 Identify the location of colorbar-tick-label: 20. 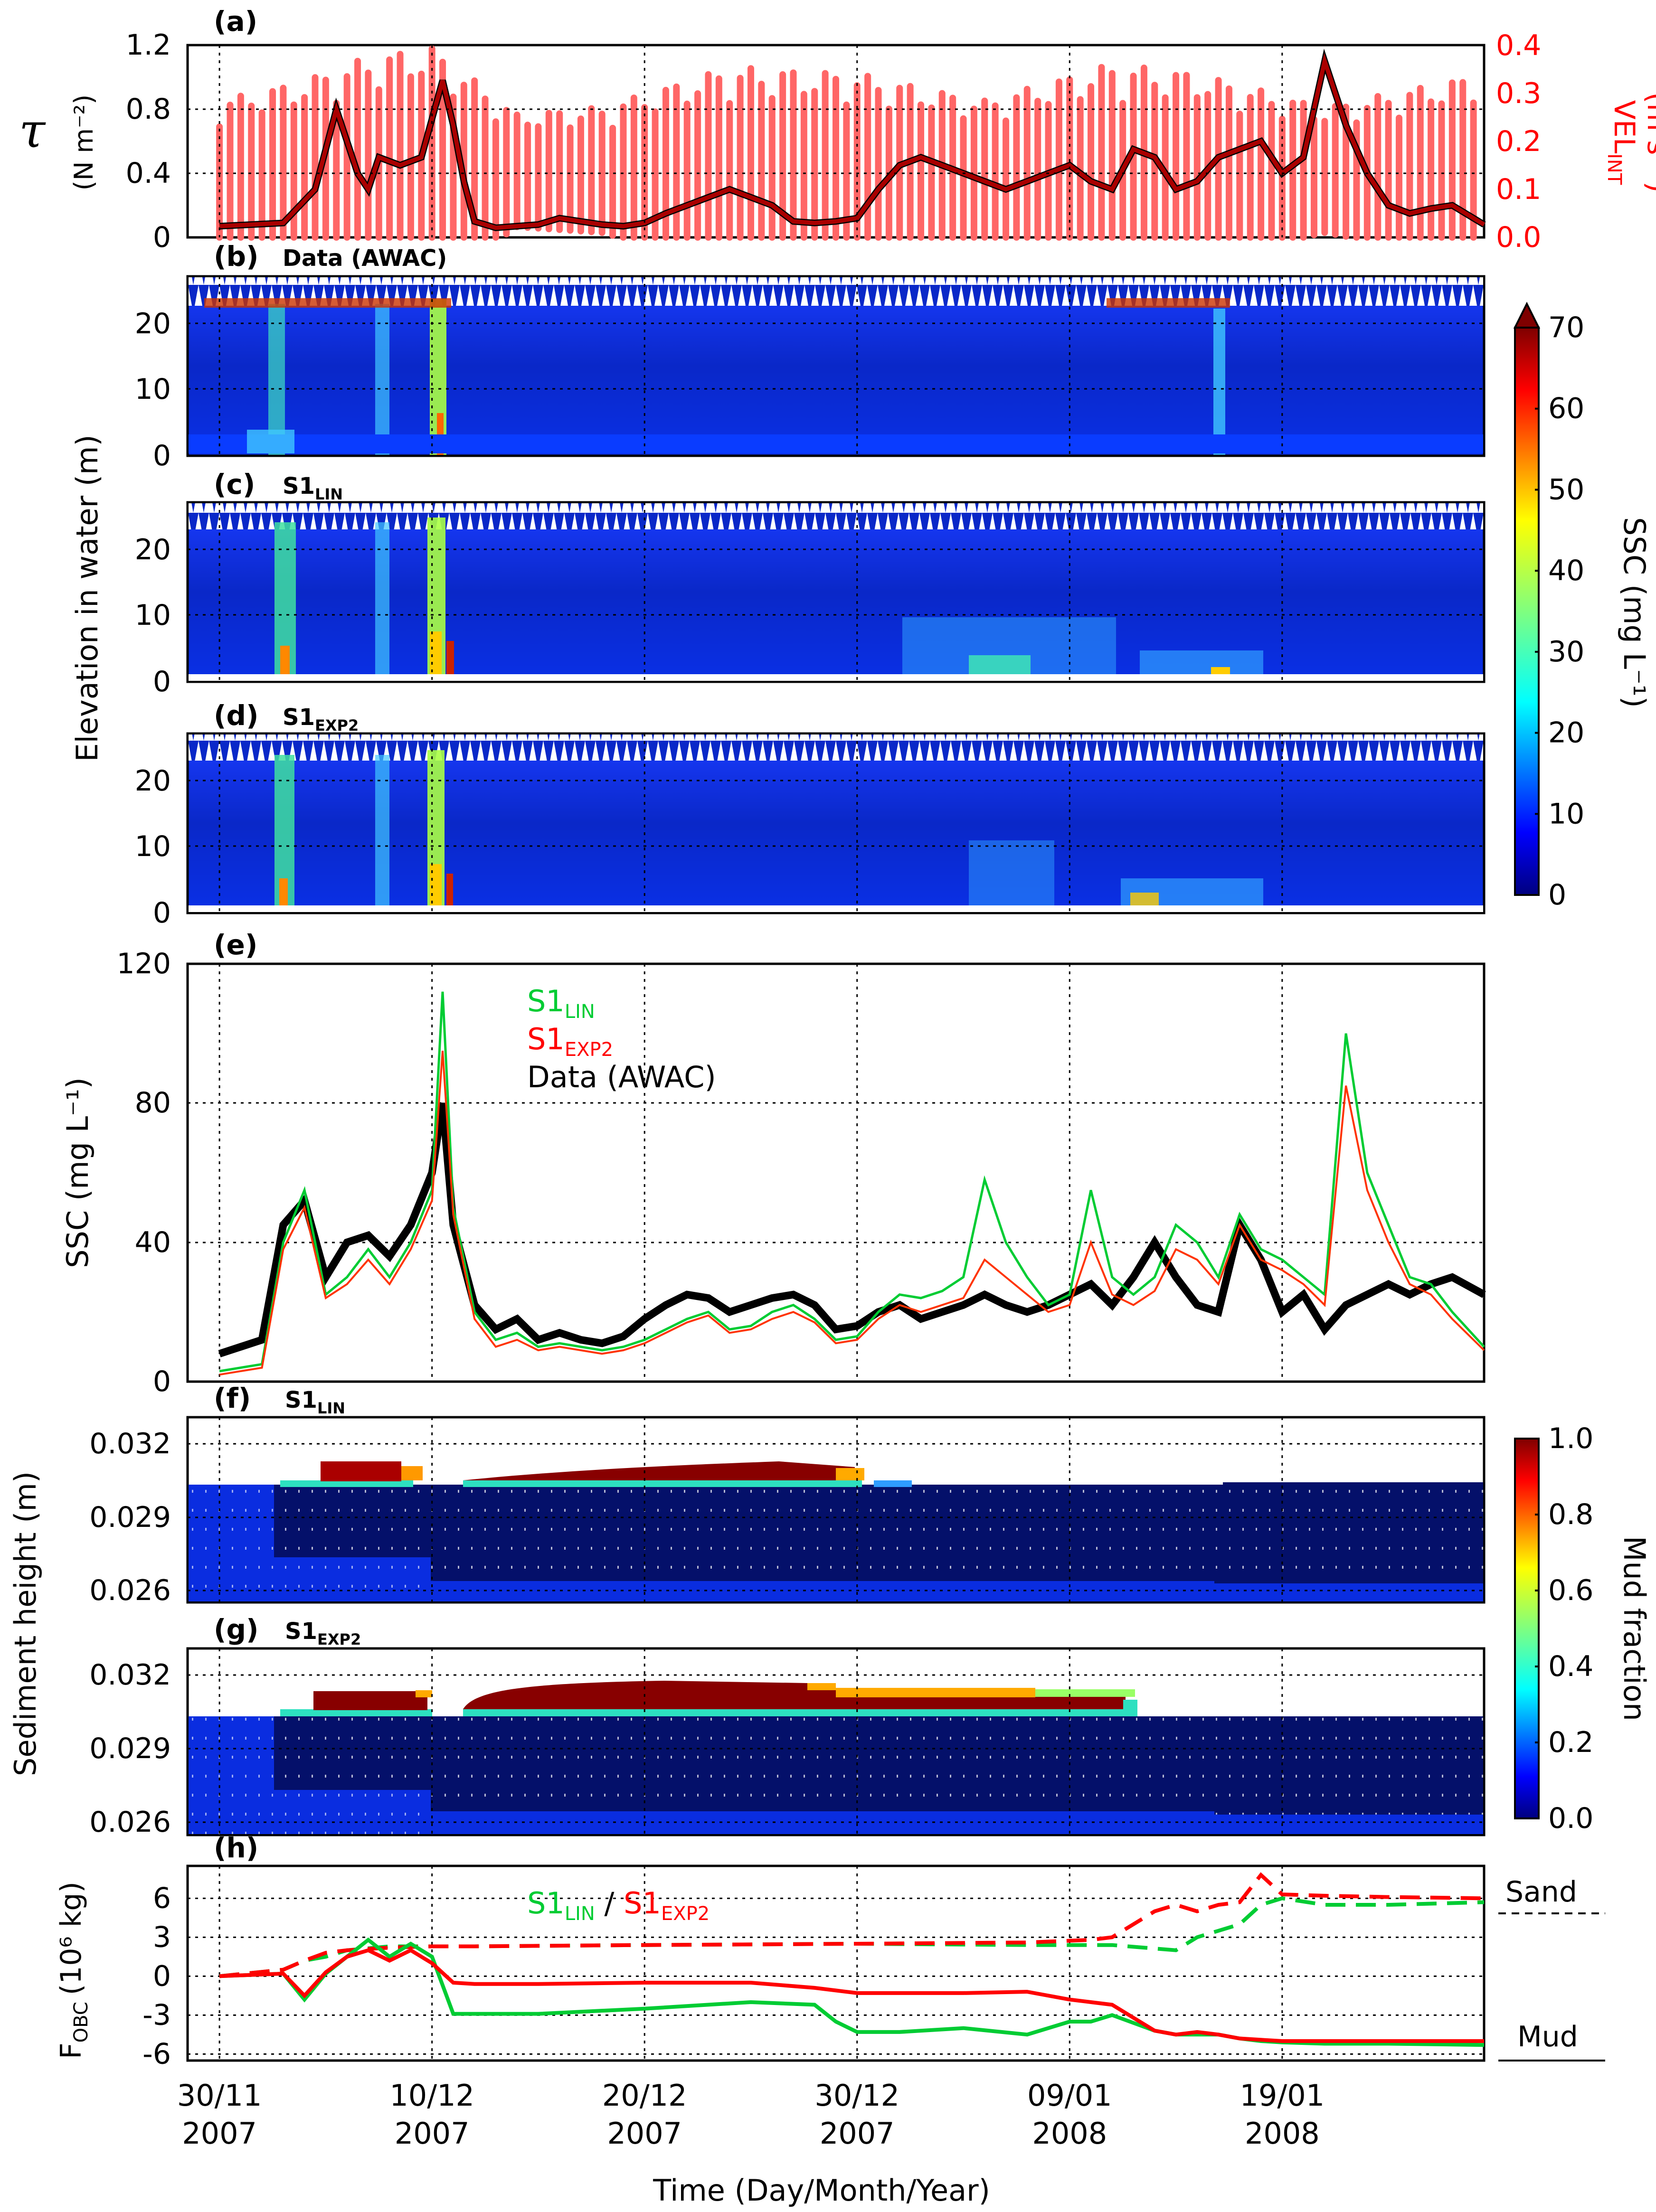
(1566, 733).